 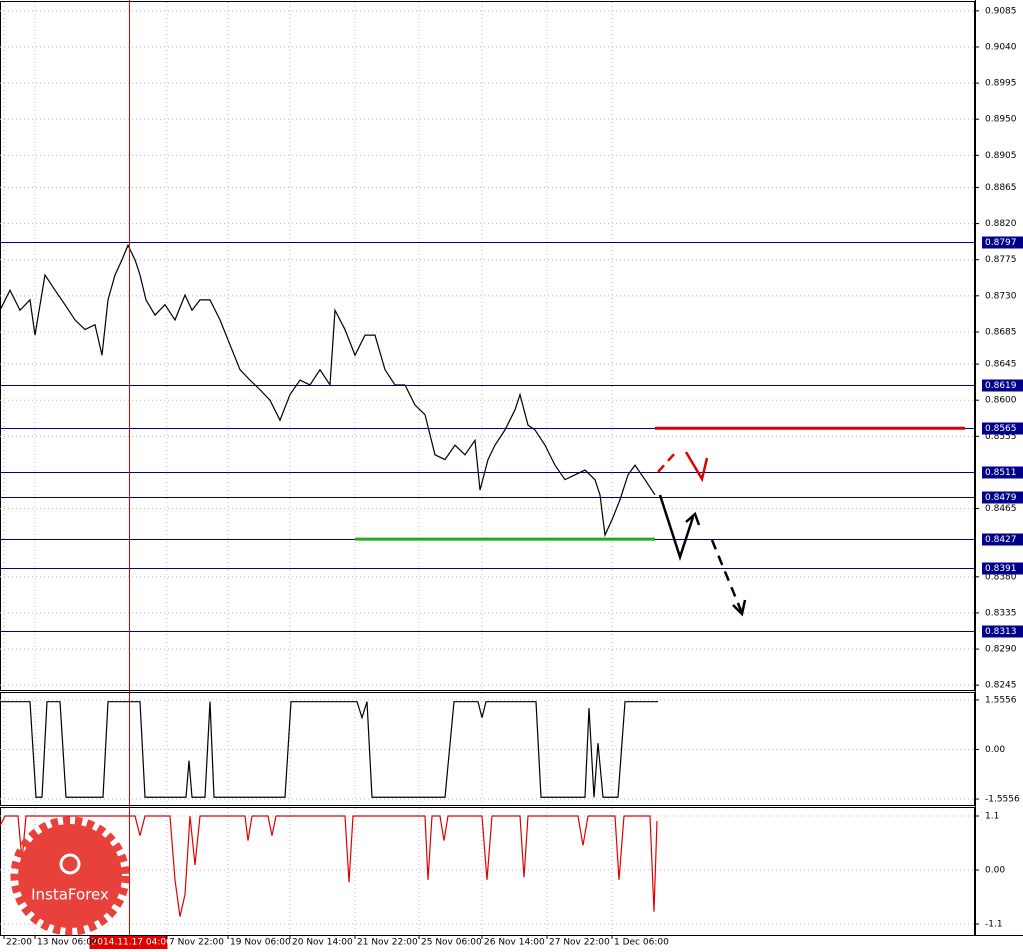 I want to click on y-tick-label: 0.9085, so click(x=1001, y=11).